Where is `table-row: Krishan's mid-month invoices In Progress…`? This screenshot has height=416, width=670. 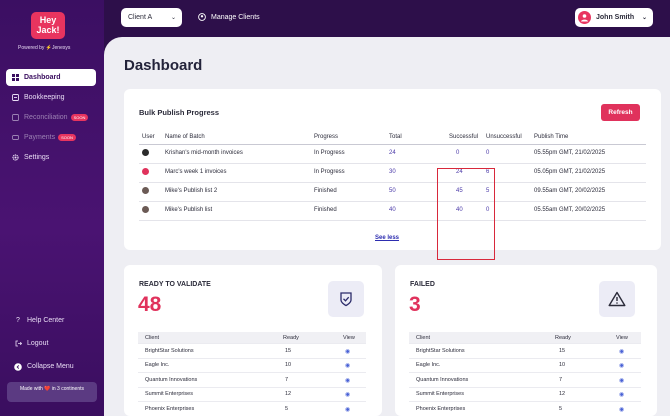
table-row: Krishan's mid-month invoices In Progress… is located at coordinates (392, 154).